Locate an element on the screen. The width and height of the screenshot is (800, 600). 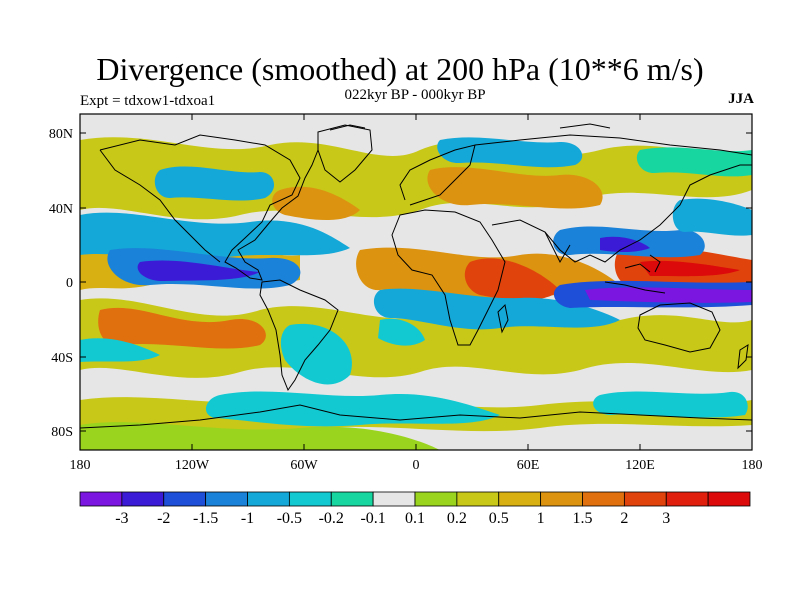
lat-tick-40s: 40S is located at coordinates (62, 358).